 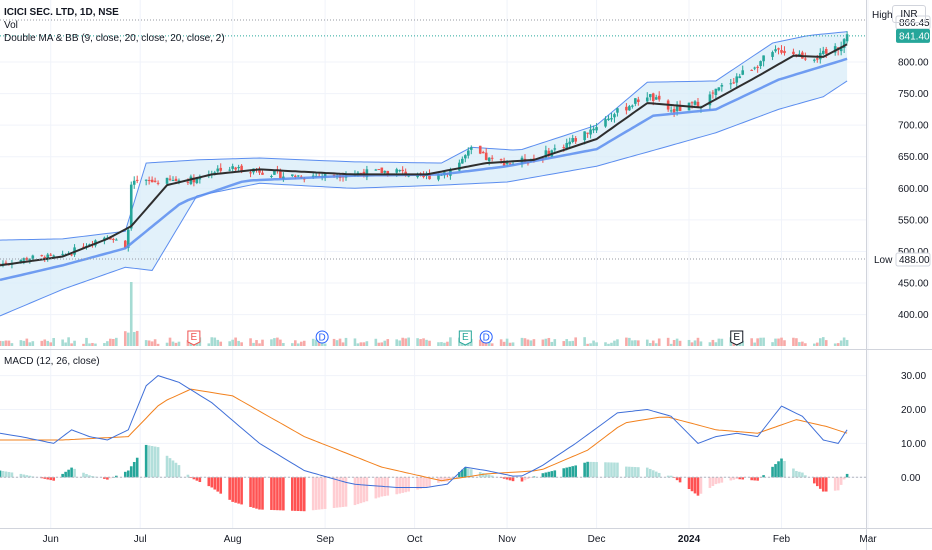 What do you see at coordinates (913, 410) in the screenshot?
I see `macd-axis-label: 20.00` at bounding box center [913, 410].